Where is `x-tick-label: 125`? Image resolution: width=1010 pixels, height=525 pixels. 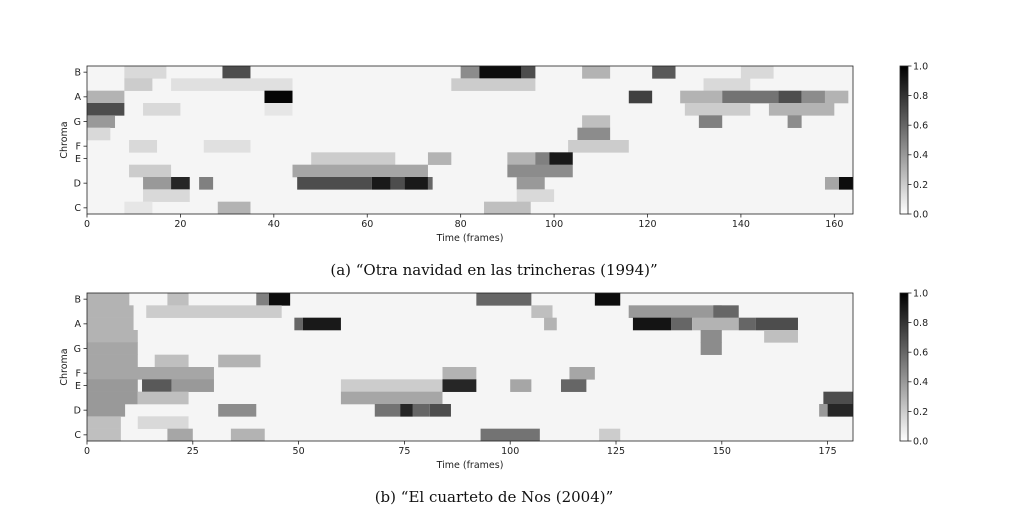 x-tick-label: 125 is located at coordinates (616, 451).